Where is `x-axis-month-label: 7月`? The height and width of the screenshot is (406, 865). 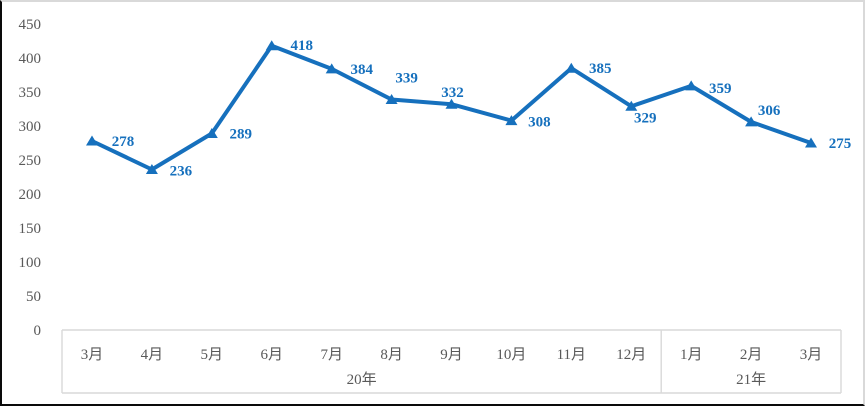
x-axis-month-label: 7月 is located at coordinates (331, 355).